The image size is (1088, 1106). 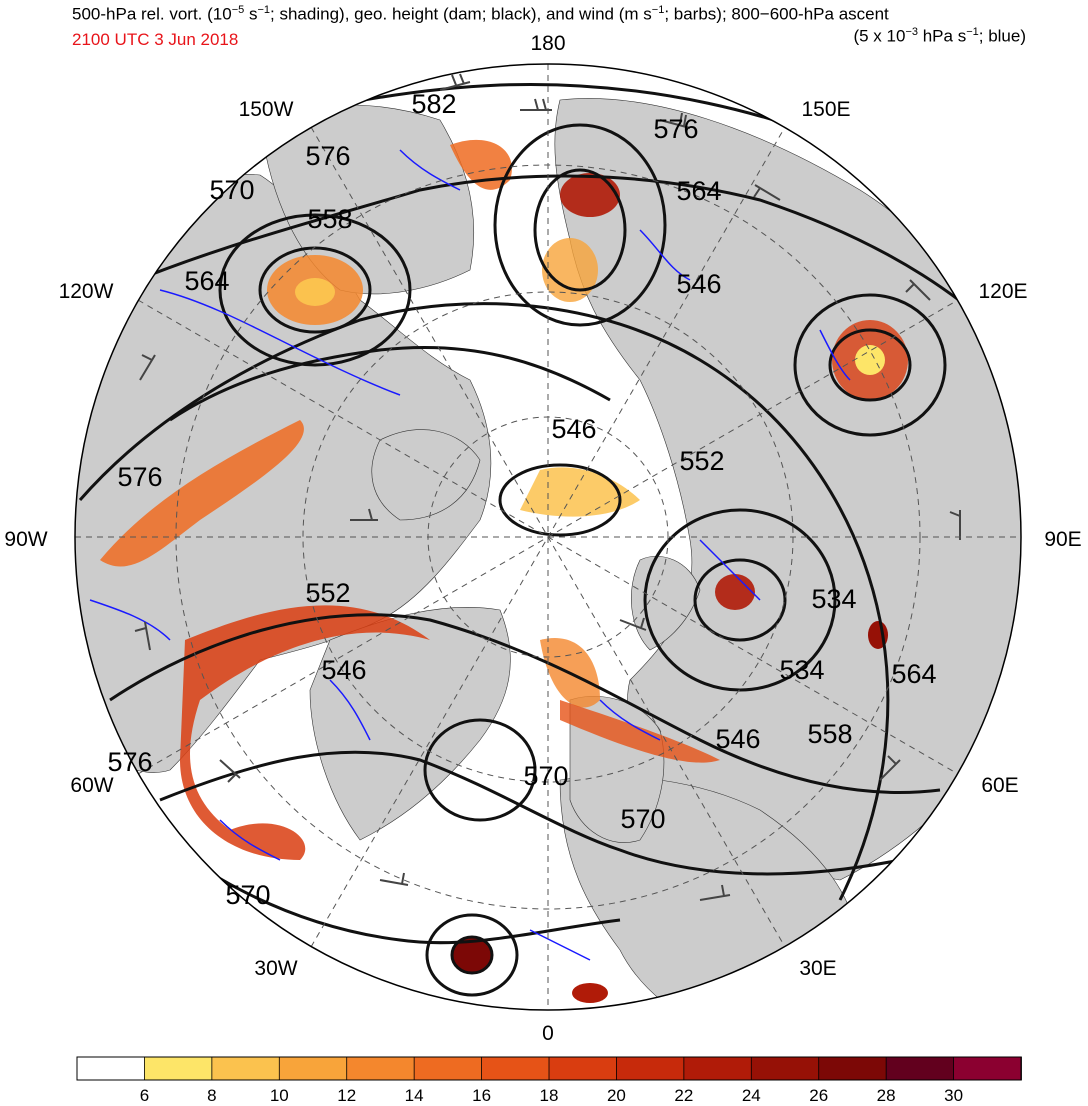 I want to click on lon-label-120e: 120E, so click(x=1002, y=291).